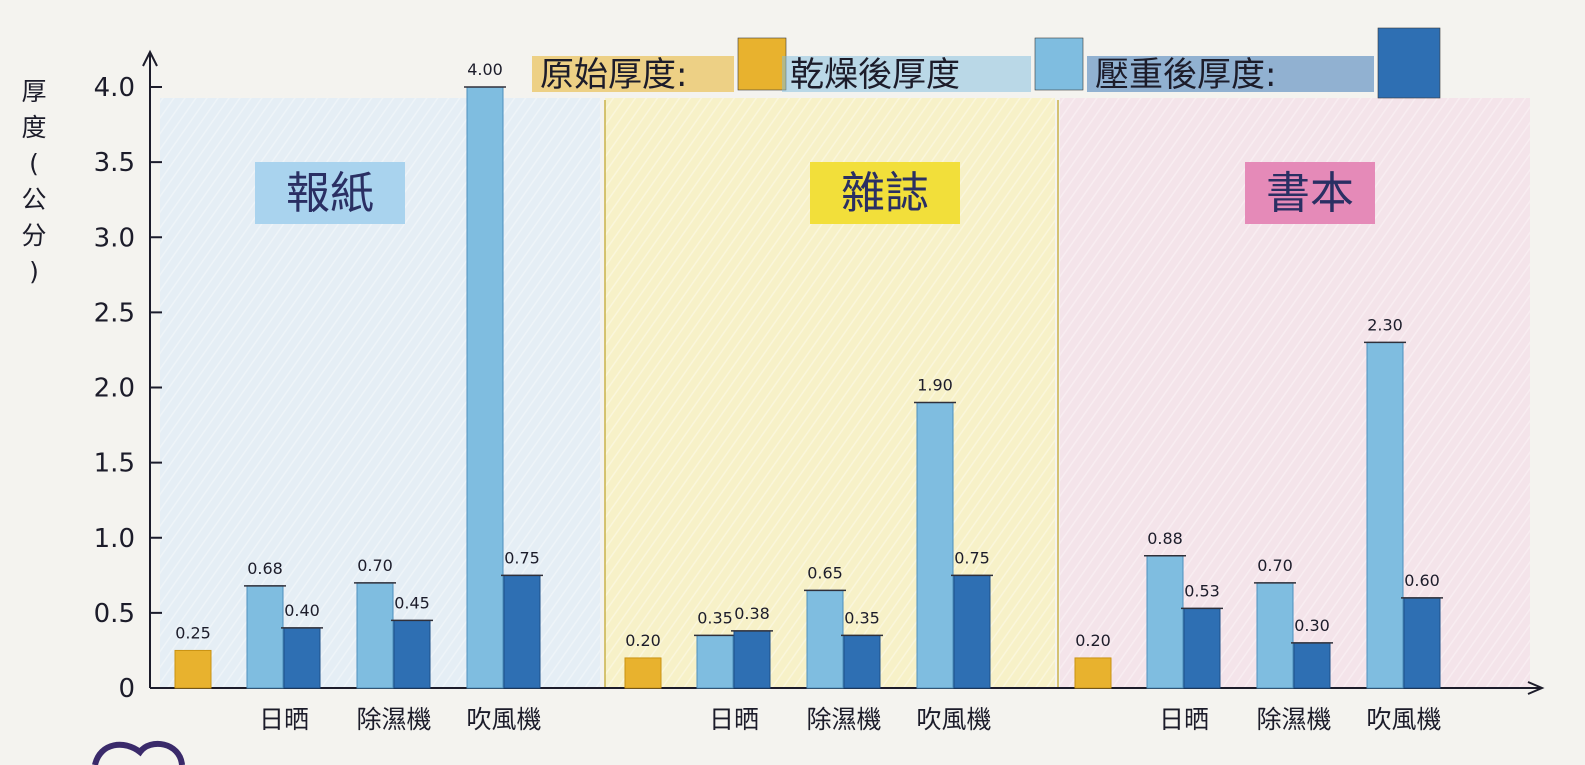 This screenshot has height=765, width=1585. I want to click on data-label: 0.45, so click(412, 602).